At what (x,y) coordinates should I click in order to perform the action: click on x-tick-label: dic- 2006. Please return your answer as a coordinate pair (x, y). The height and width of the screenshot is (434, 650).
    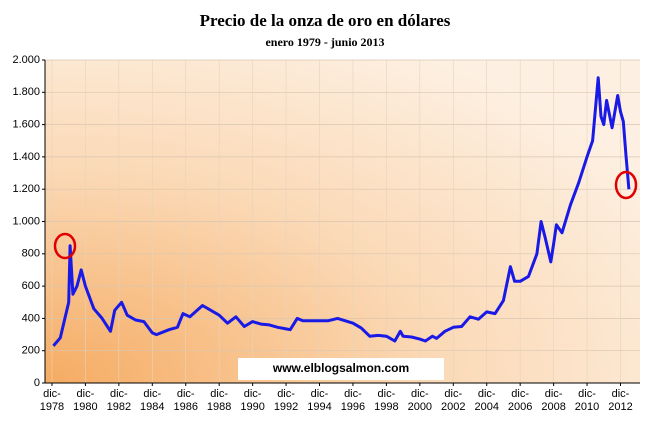
    Looking at the image, I should click on (520, 400).